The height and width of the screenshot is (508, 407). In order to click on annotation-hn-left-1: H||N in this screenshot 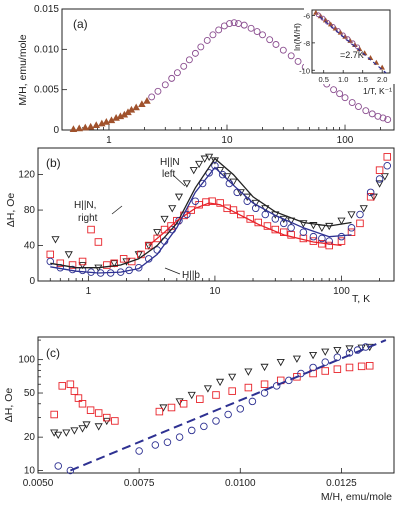, I will do `click(170, 162)`.